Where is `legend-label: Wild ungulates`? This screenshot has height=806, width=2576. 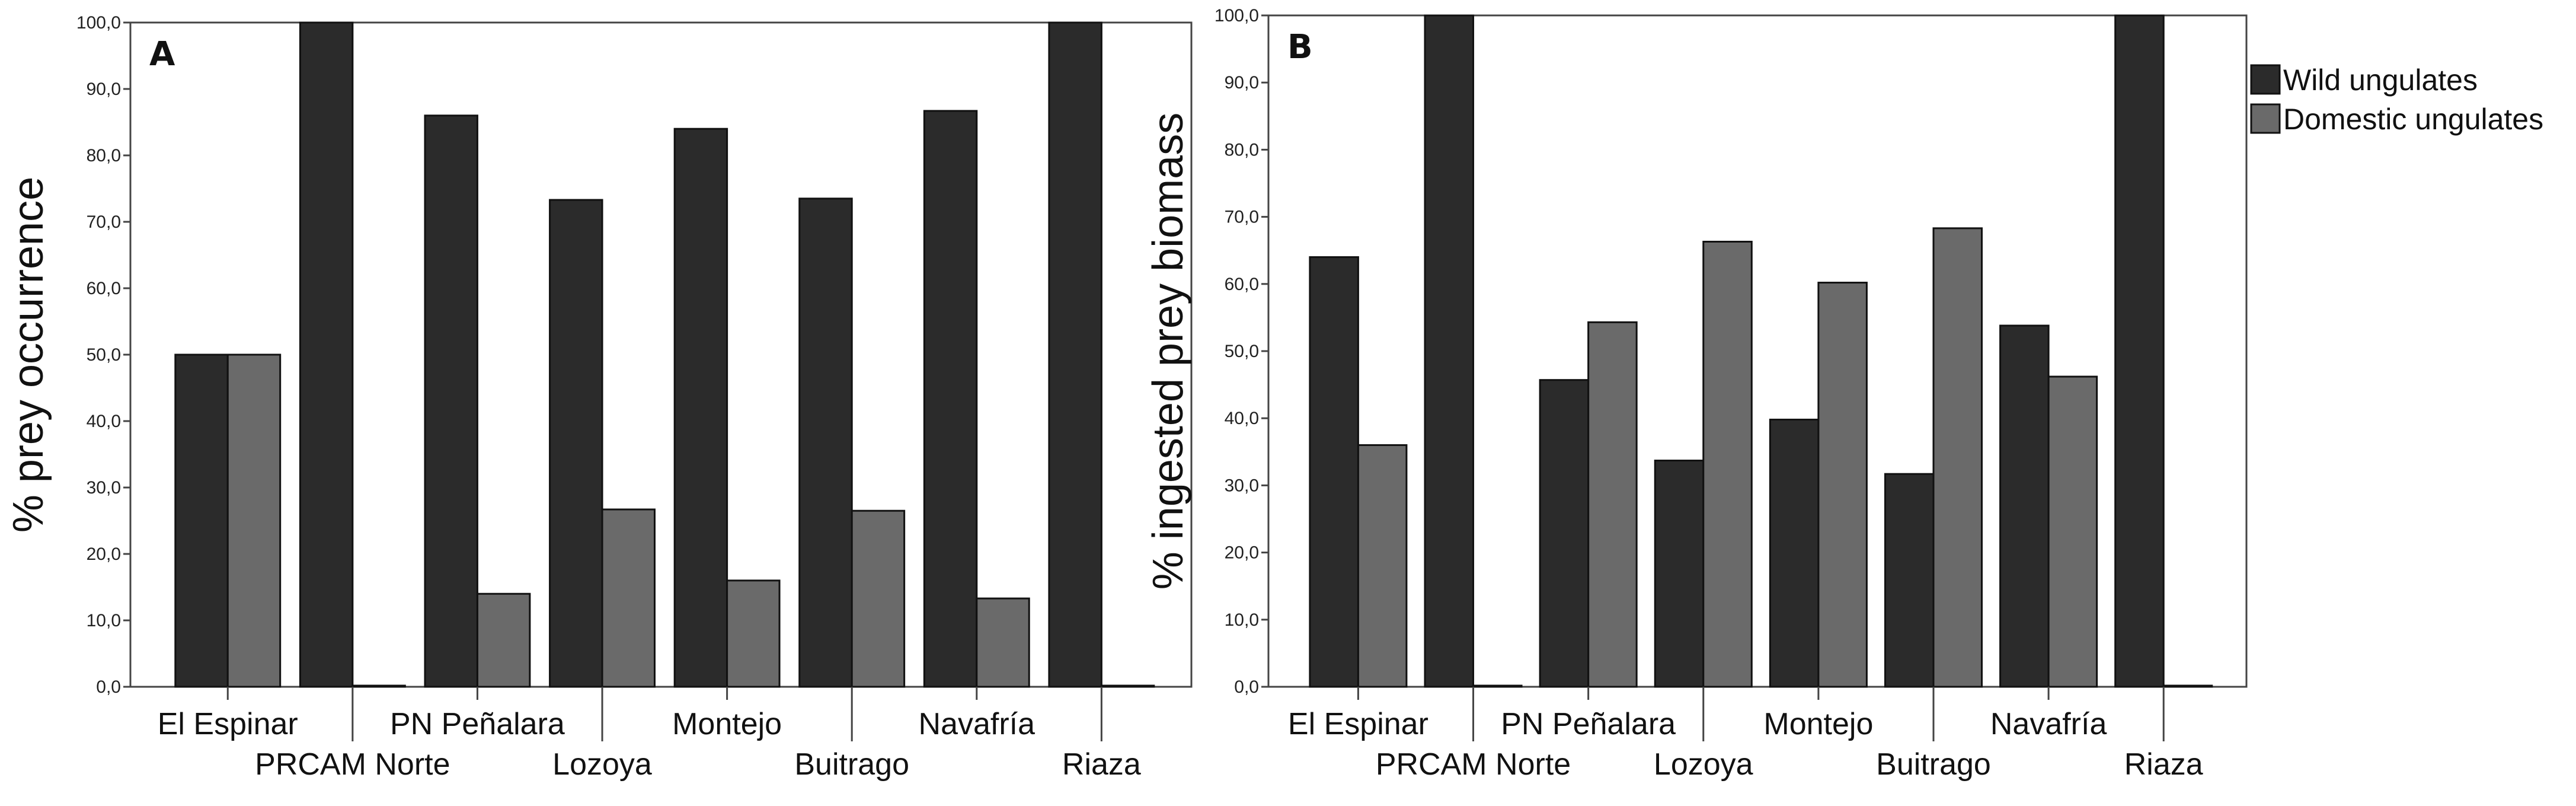
legend-label: Wild ungulates is located at coordinates (2380, 80).